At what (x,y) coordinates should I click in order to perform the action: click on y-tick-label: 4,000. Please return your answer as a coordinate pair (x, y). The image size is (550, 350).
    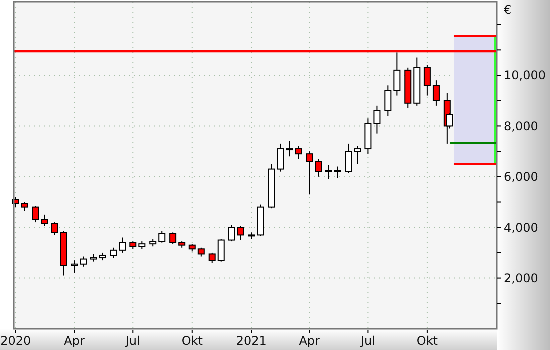
    Looking at the image, I should click on (521, 227).